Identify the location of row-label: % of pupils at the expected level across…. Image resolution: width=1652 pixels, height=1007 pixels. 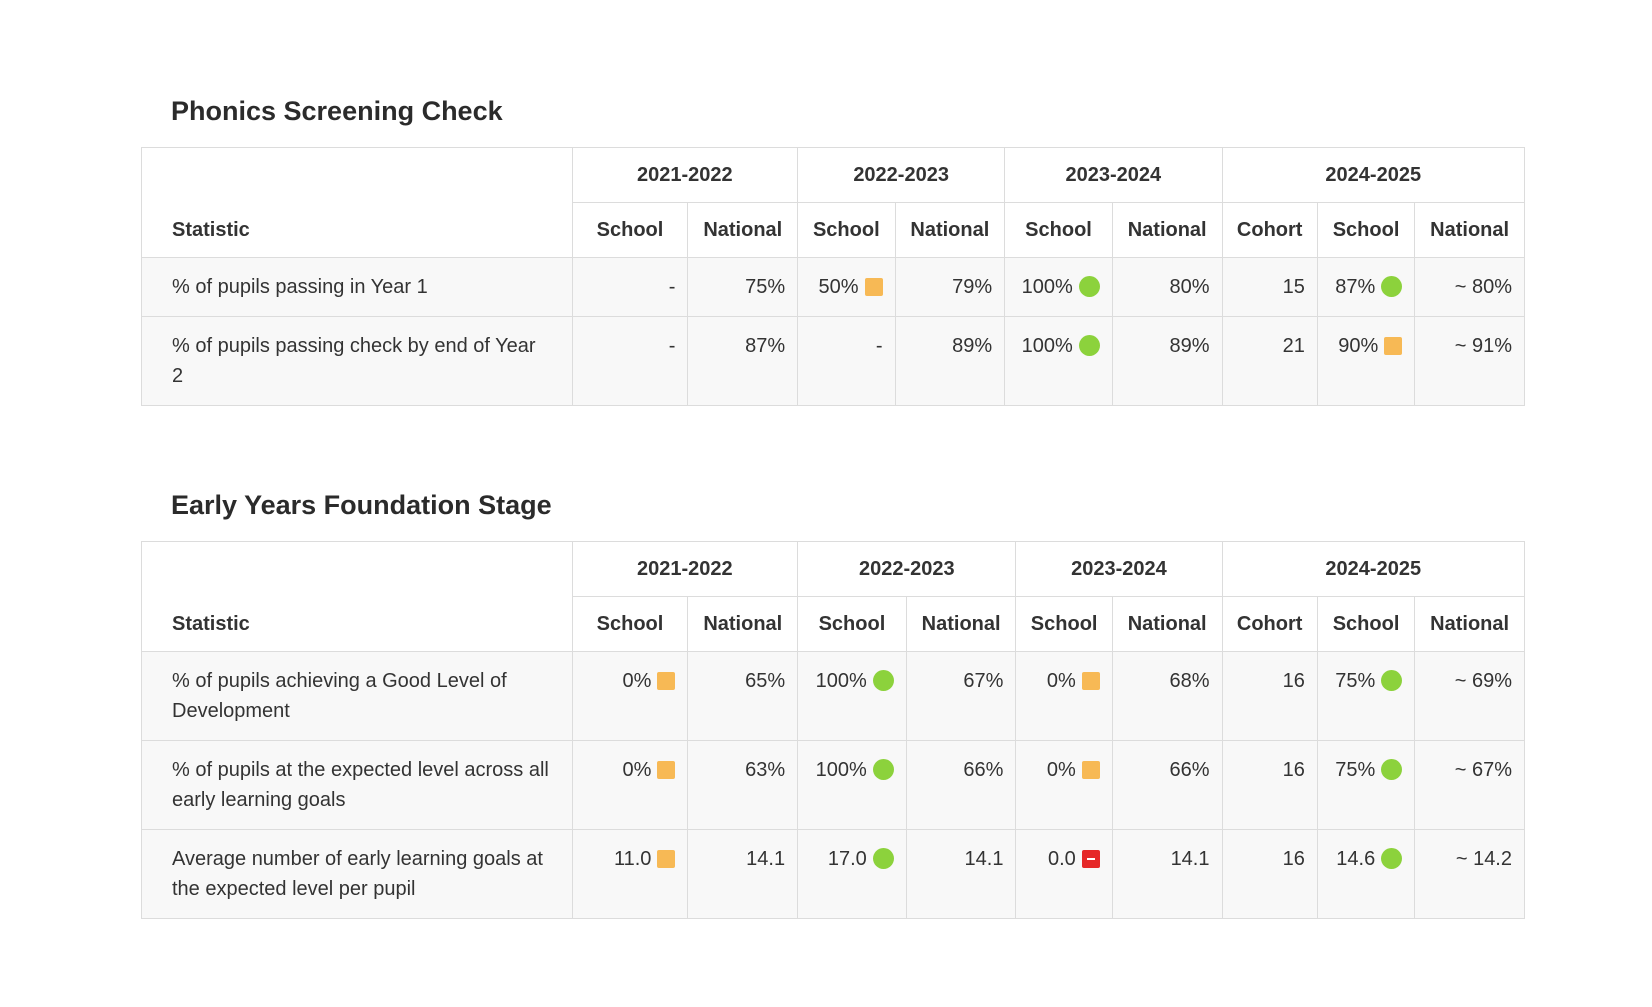
(357, 785).